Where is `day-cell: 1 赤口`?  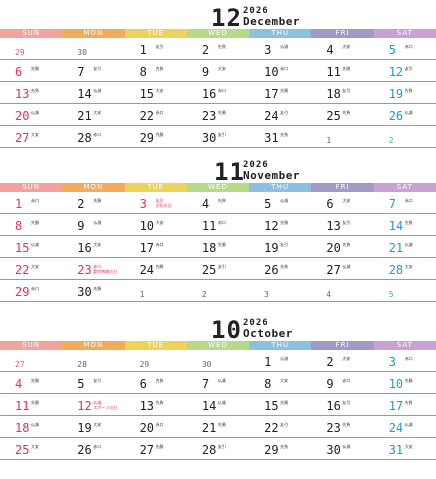 day-cell: 1 赤口 is located at coordinates (31, 202).